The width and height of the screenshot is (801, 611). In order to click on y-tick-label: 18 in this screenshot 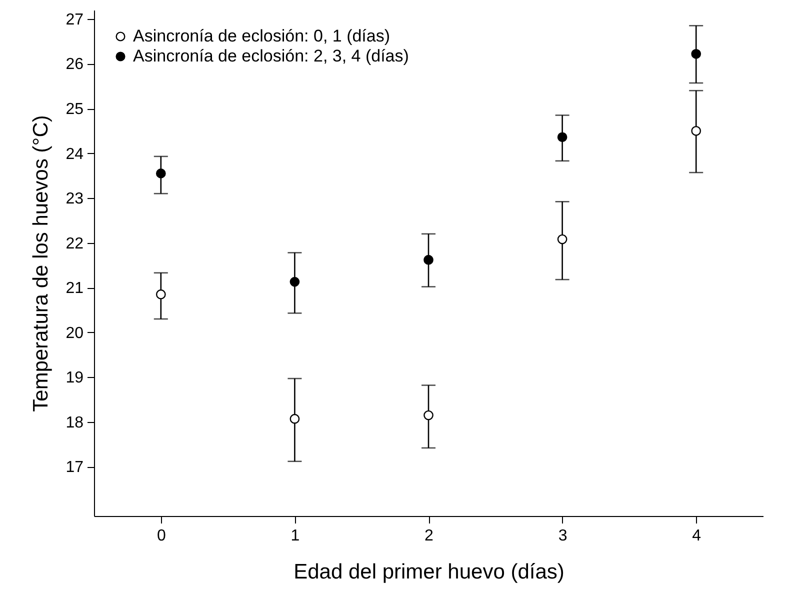, I will do `click(75, 423)`.